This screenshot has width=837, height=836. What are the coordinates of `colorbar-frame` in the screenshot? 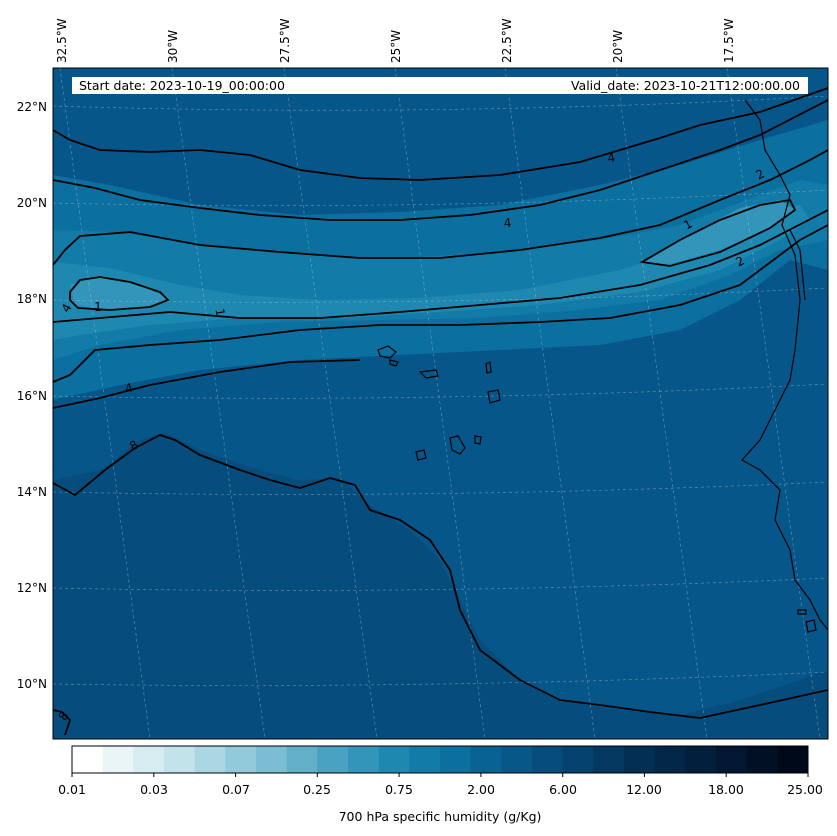 It's located at (440, 759).